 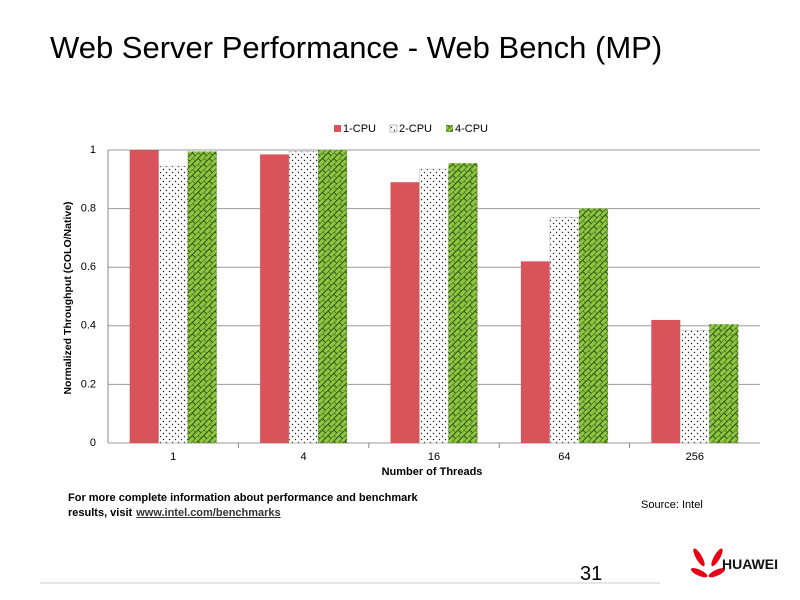 What do you see at coordinates (208, 513) in the screenshot?
I see `link: www.intel.com/benchmarks` at bounding box center [208, 513].